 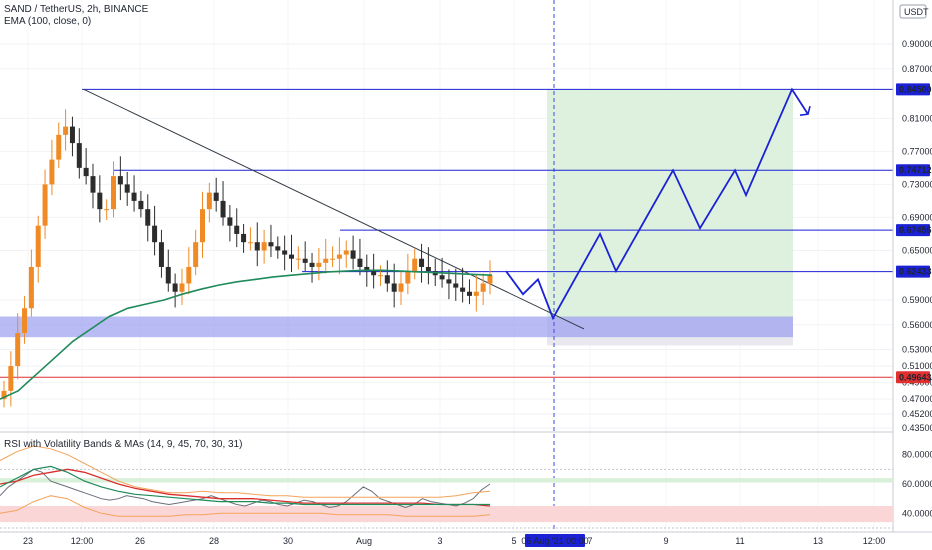 What do you see at coordinates (245, 506) in the screenshot?
I see `rsi-band-lower` at bounding box center [245, 506].